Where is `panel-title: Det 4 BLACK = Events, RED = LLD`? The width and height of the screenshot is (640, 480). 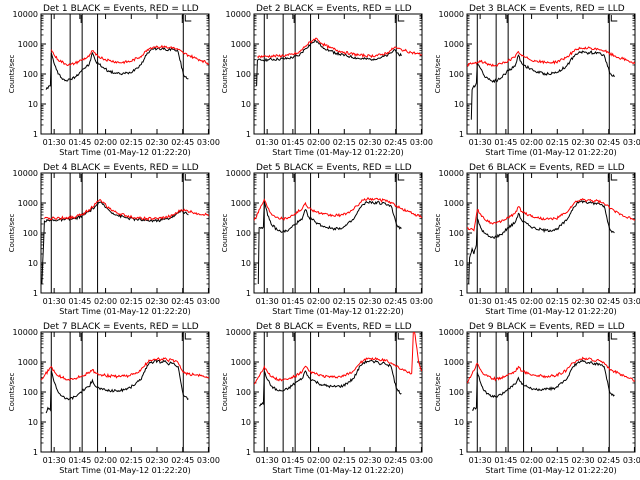
panel-title: Det 4 BLACK = Events, RED = LLD is located at coordinates (121, 168).